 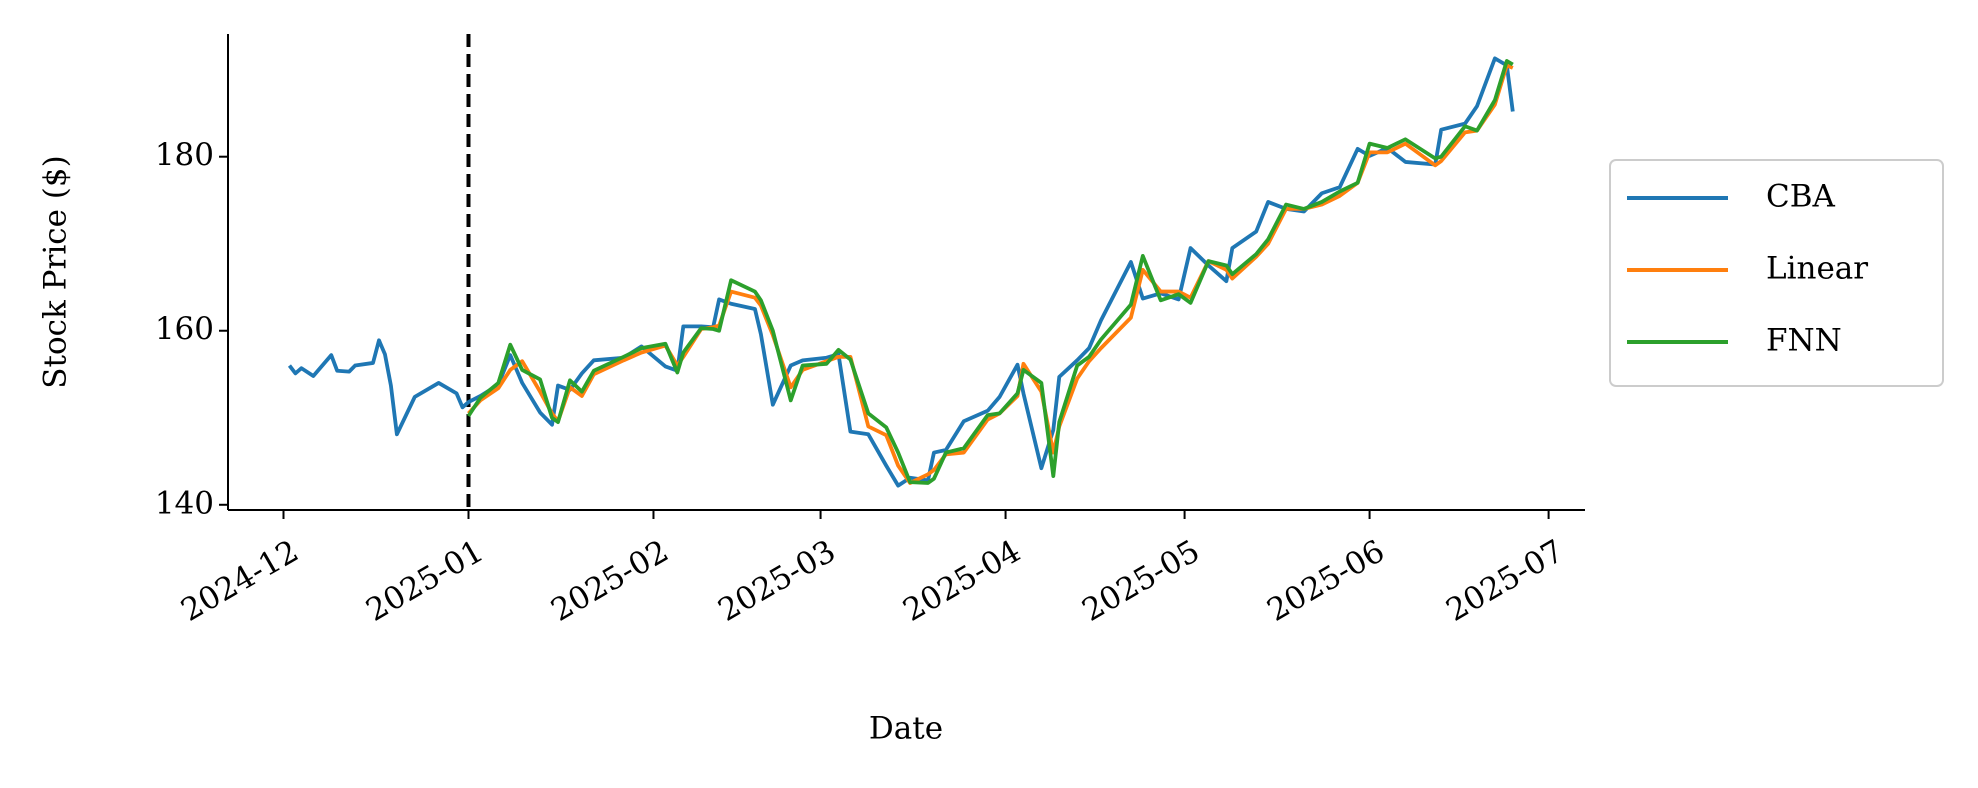 I want to click on legend-label: CBA, so click(x=1801, y=197).